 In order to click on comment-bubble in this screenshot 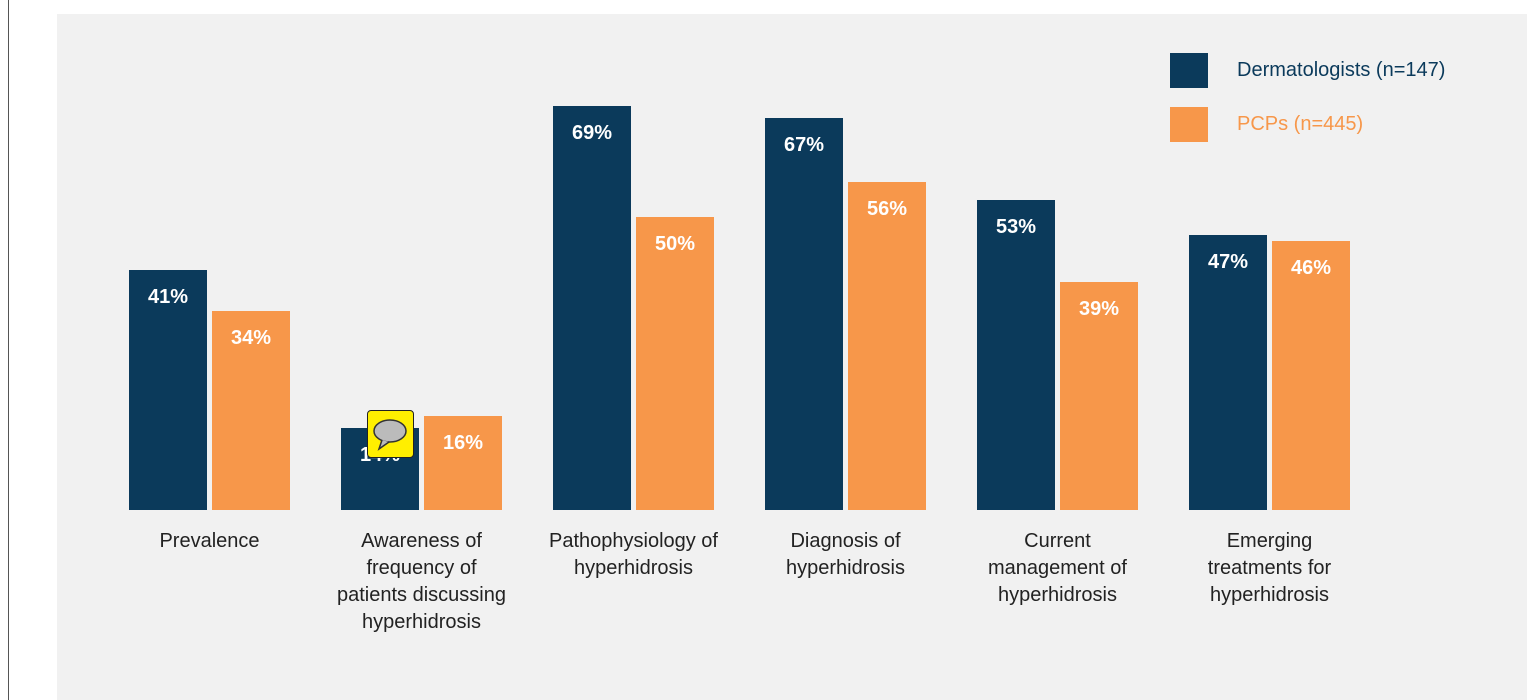, I will do `click(390, 435)`.